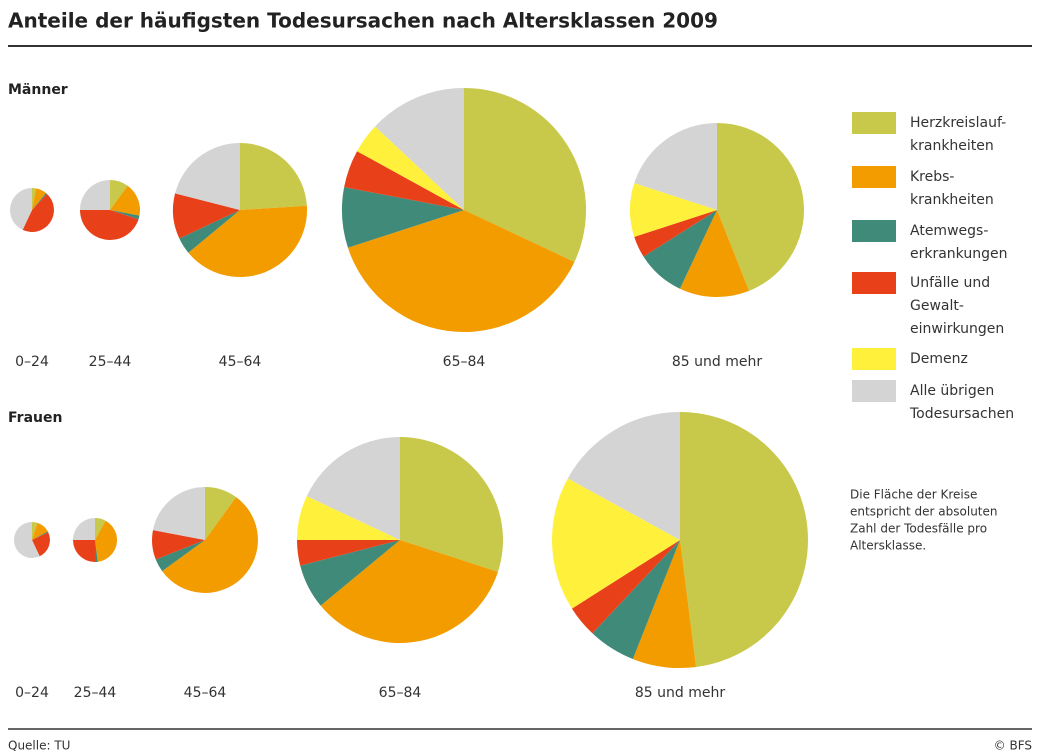 The height and width of the screenshot is (756, 1040). Describe the element at coordinates (924, 512) in the screenshot. I see `note: entspricht der absoluten` at that location.